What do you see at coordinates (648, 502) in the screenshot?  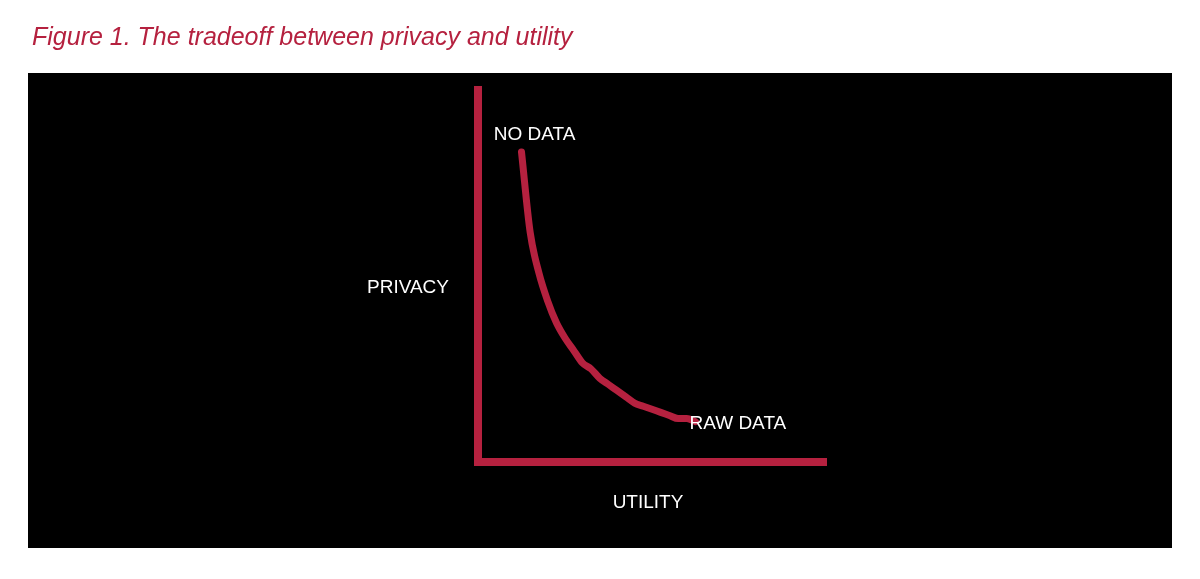 I see `x-axis-title: UTILITY` at bounding box center [648, 502].